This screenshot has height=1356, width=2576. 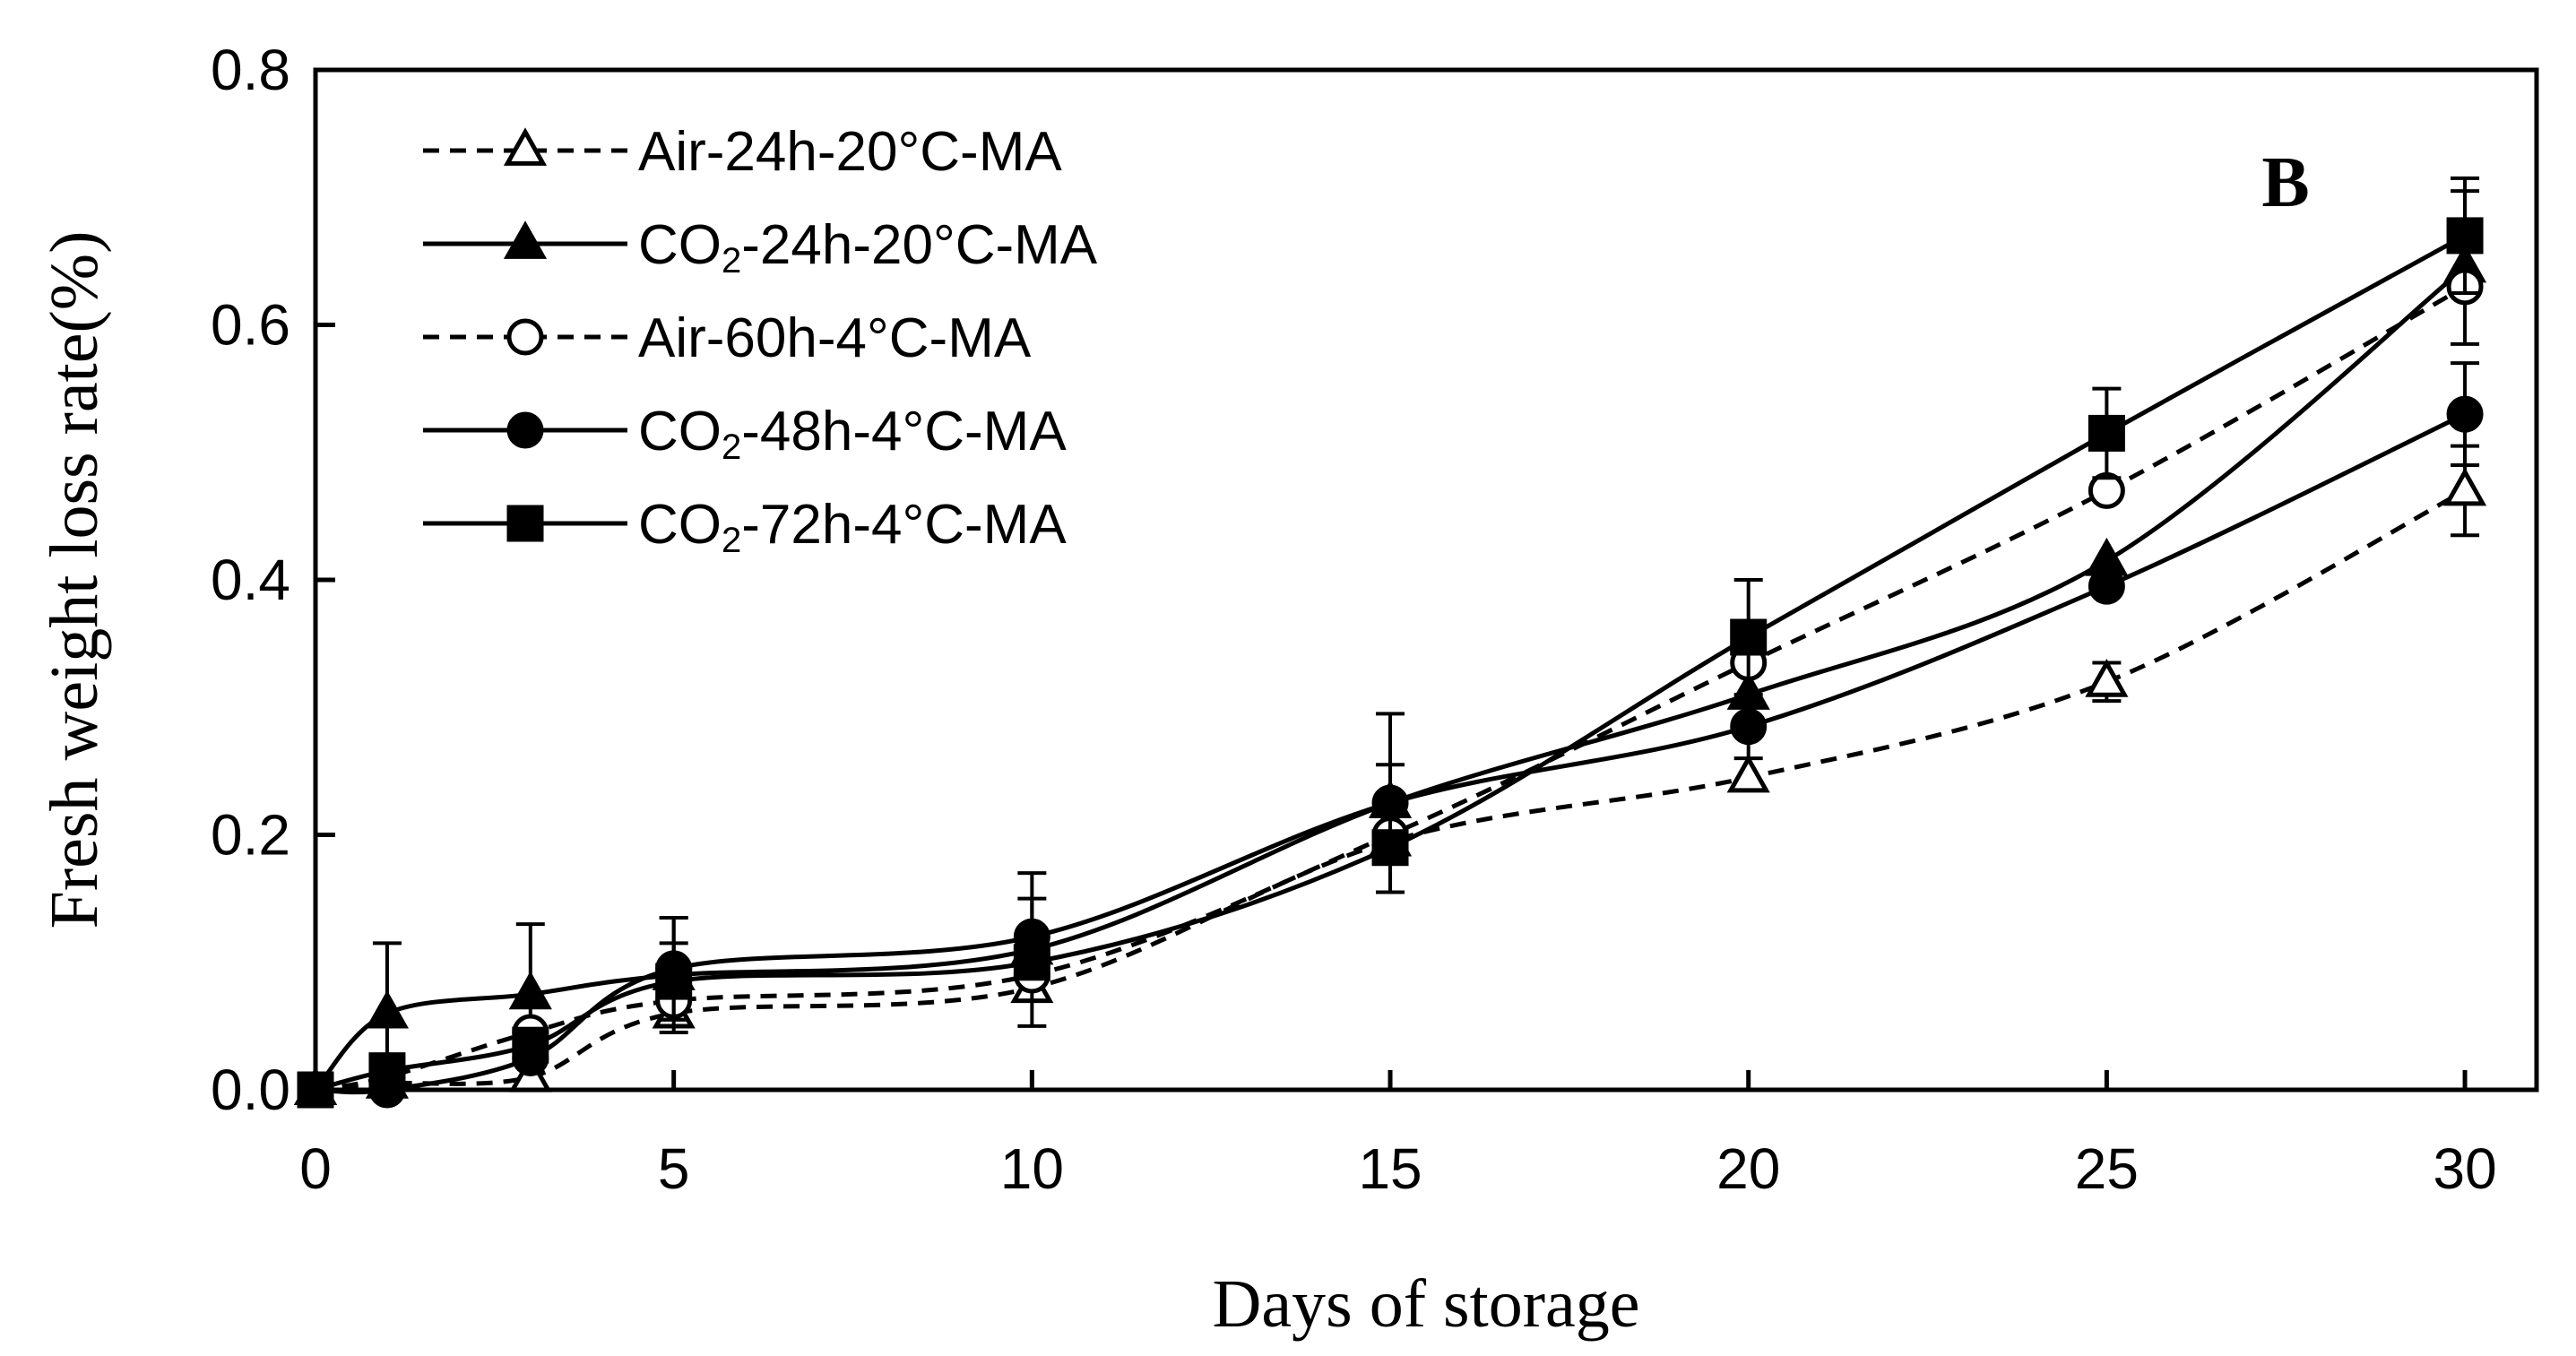 What do you see at coordinates (850, 152) in the screenshot?
I see `legend-label: Air-24h-20°C-MA` at bounding box center [850, 152].